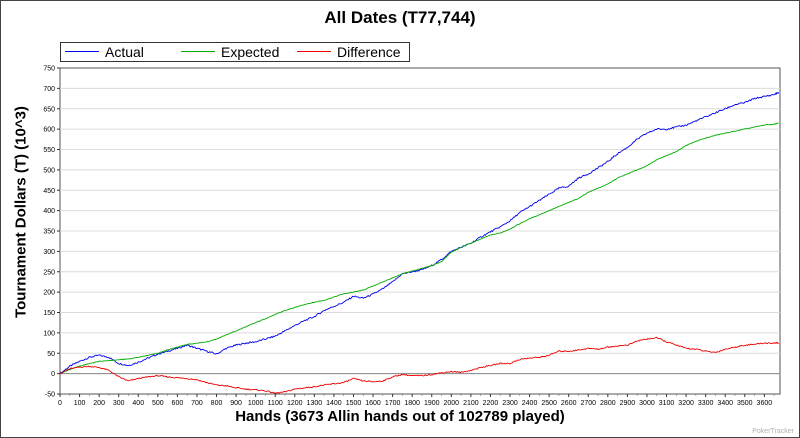 The width and height of the screenshot is (800, 438). What do you see at coordinates (354, 403) in the screenshot?
I see `x-tick-label: 1500` at bounding box center [354, 403].